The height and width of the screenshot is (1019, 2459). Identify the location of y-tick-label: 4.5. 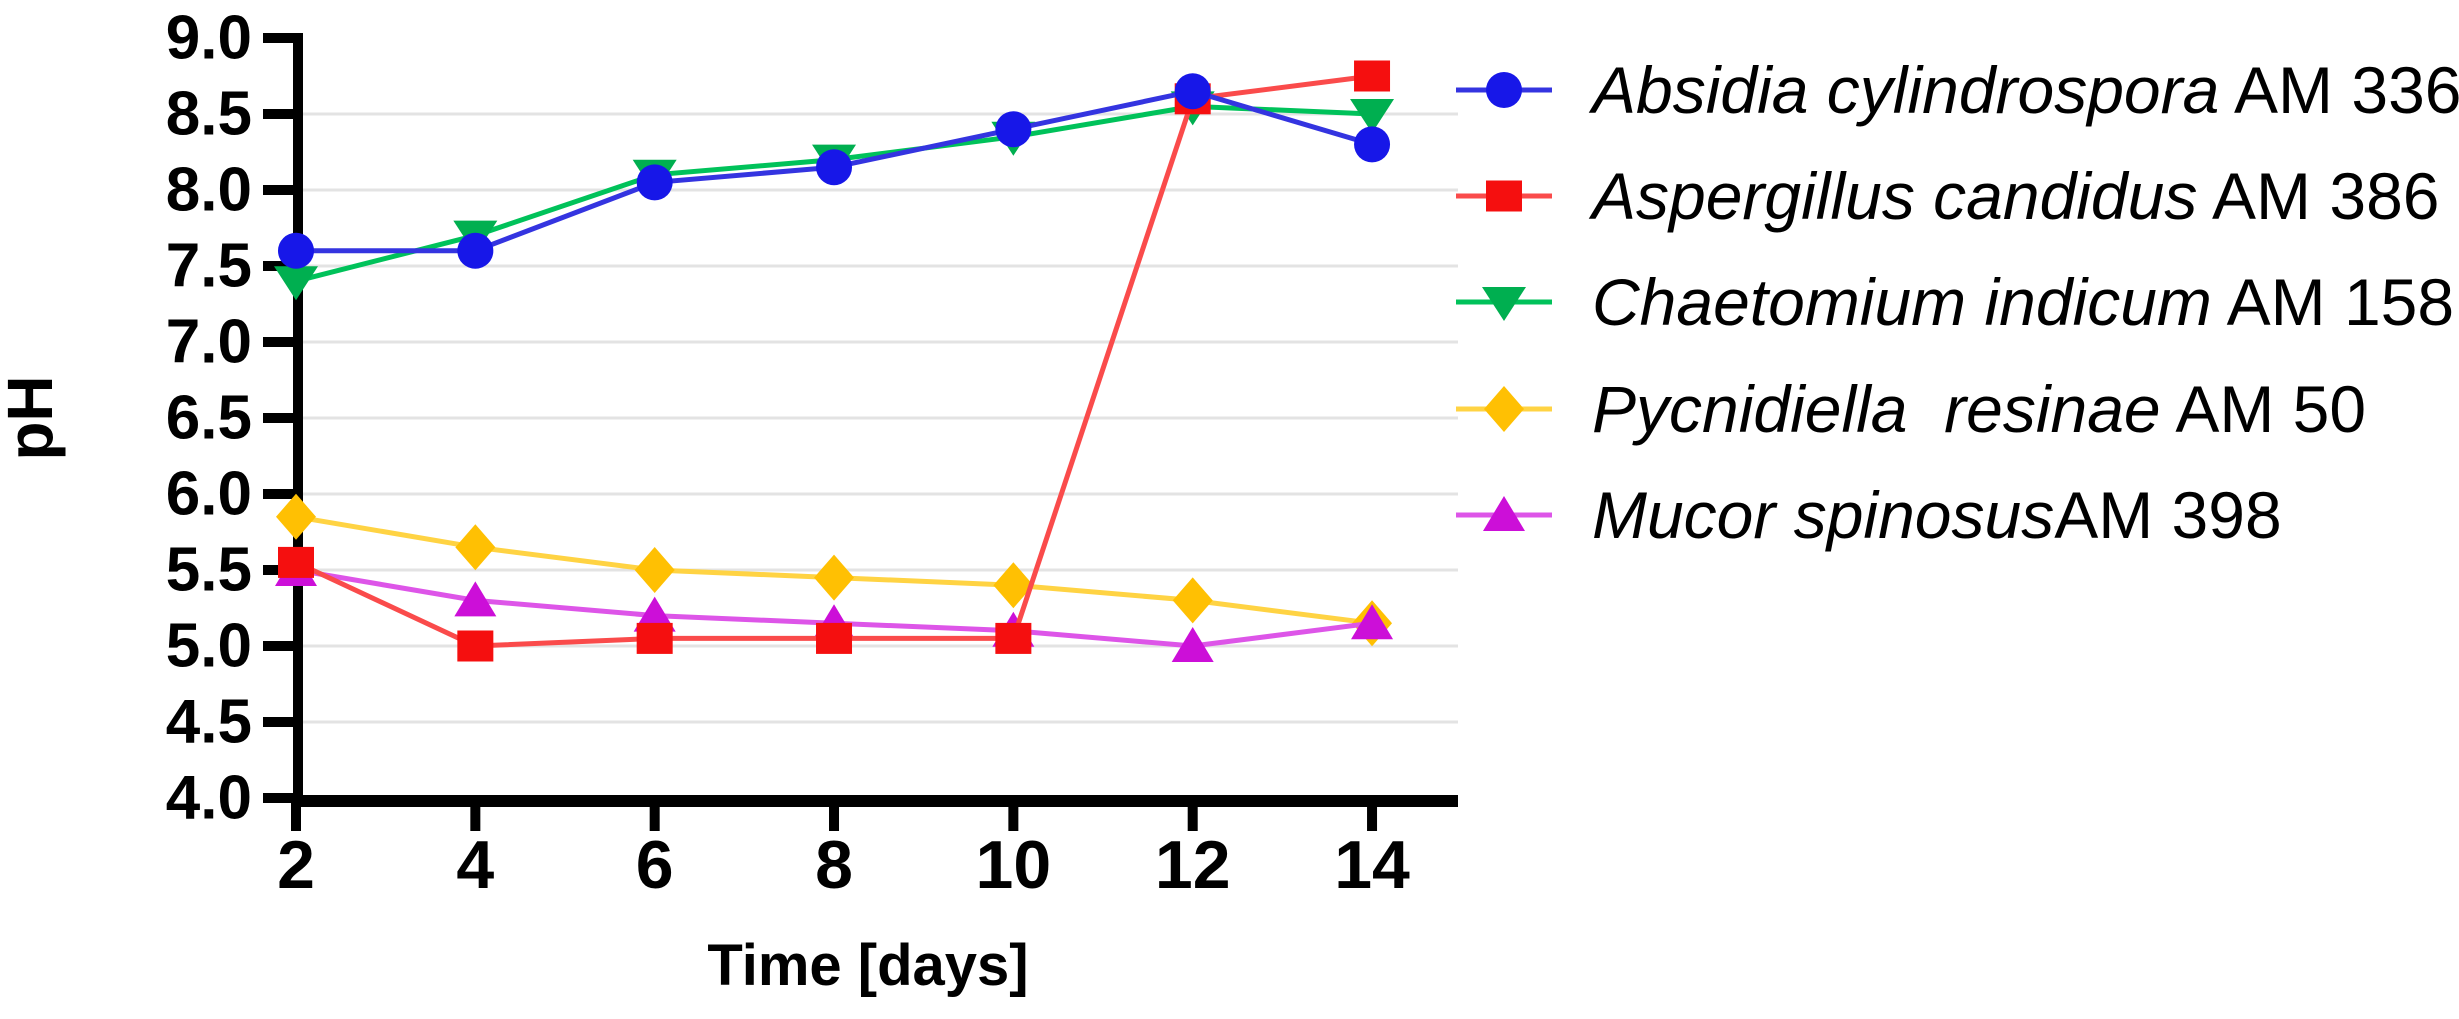
(209, 722).